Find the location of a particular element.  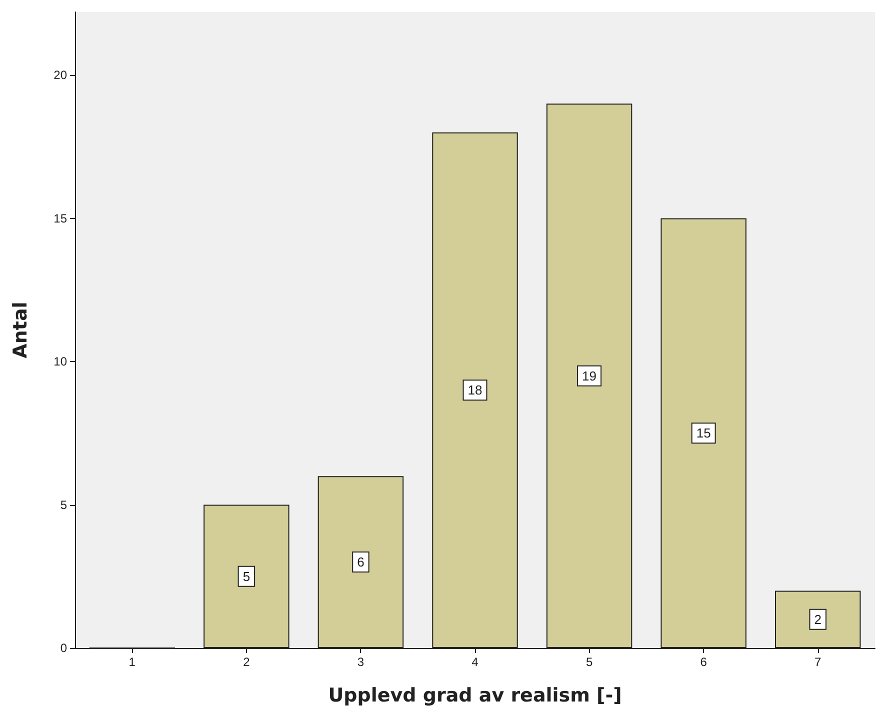

data-label: 15 is located at coordinates (703, 433).